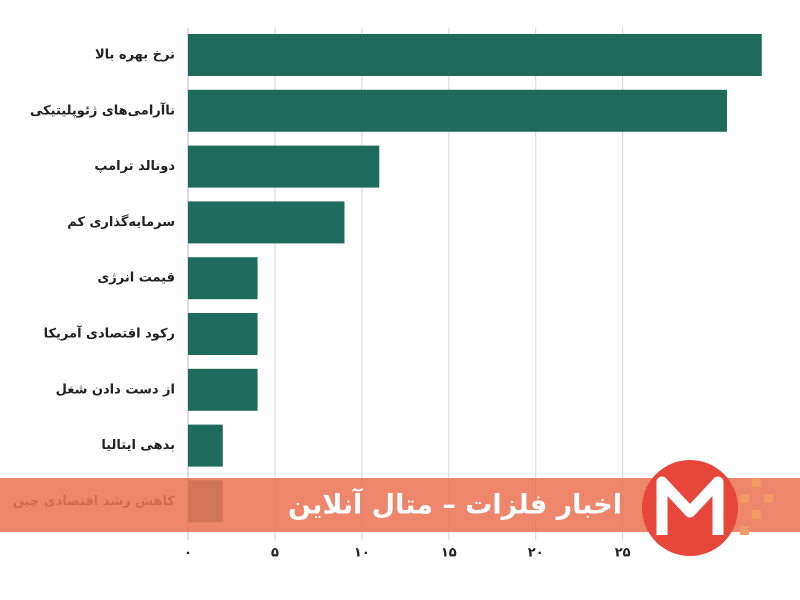 Image resolution: width=800 pixels, height=600 pixels. Describe the element at coordinates (188, 553) in the screenshot. I see `x-tick-label: ۰` at that location.